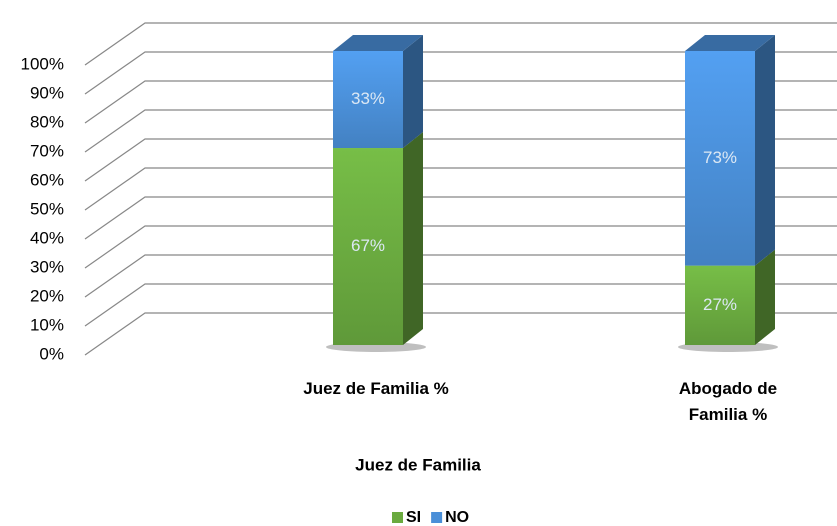 The image size is (837, 526). I want to click on y-tick-label: 40%, so click(47, 237).